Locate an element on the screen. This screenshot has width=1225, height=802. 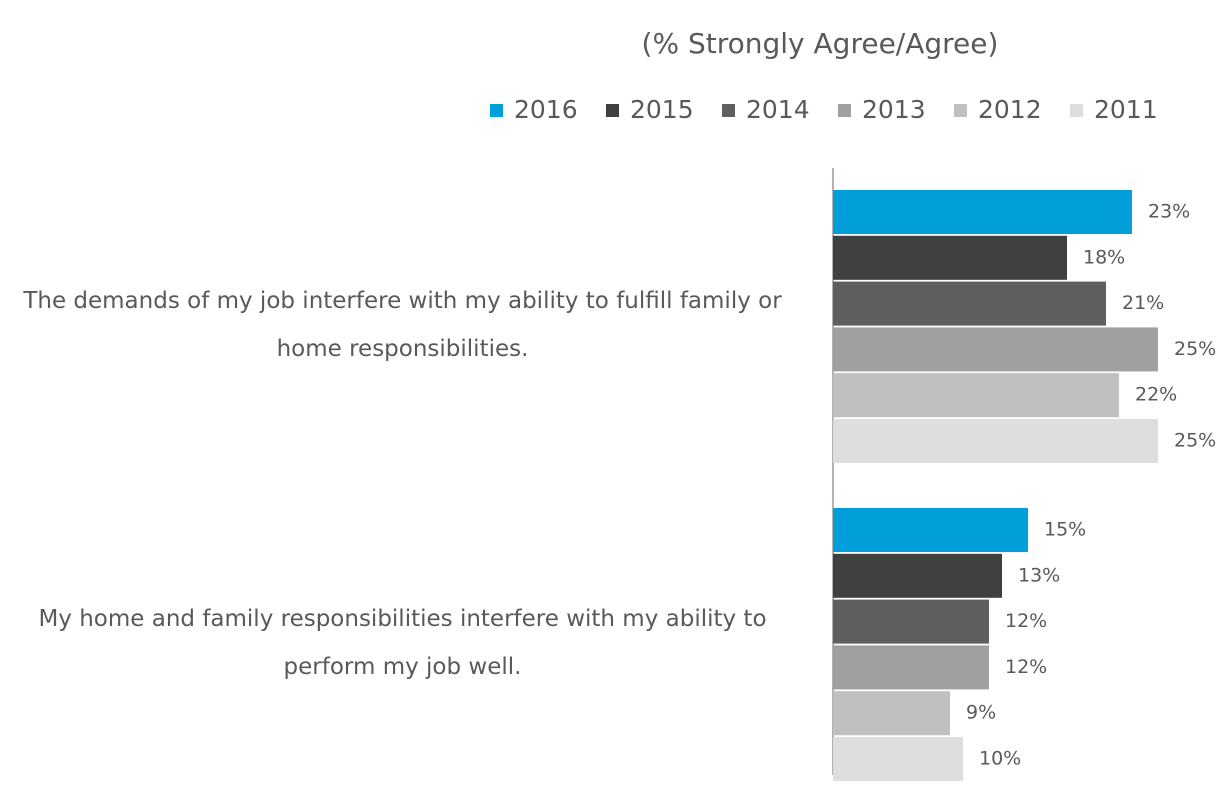
legend-label: 2014 is located at coordinates (778, 109).